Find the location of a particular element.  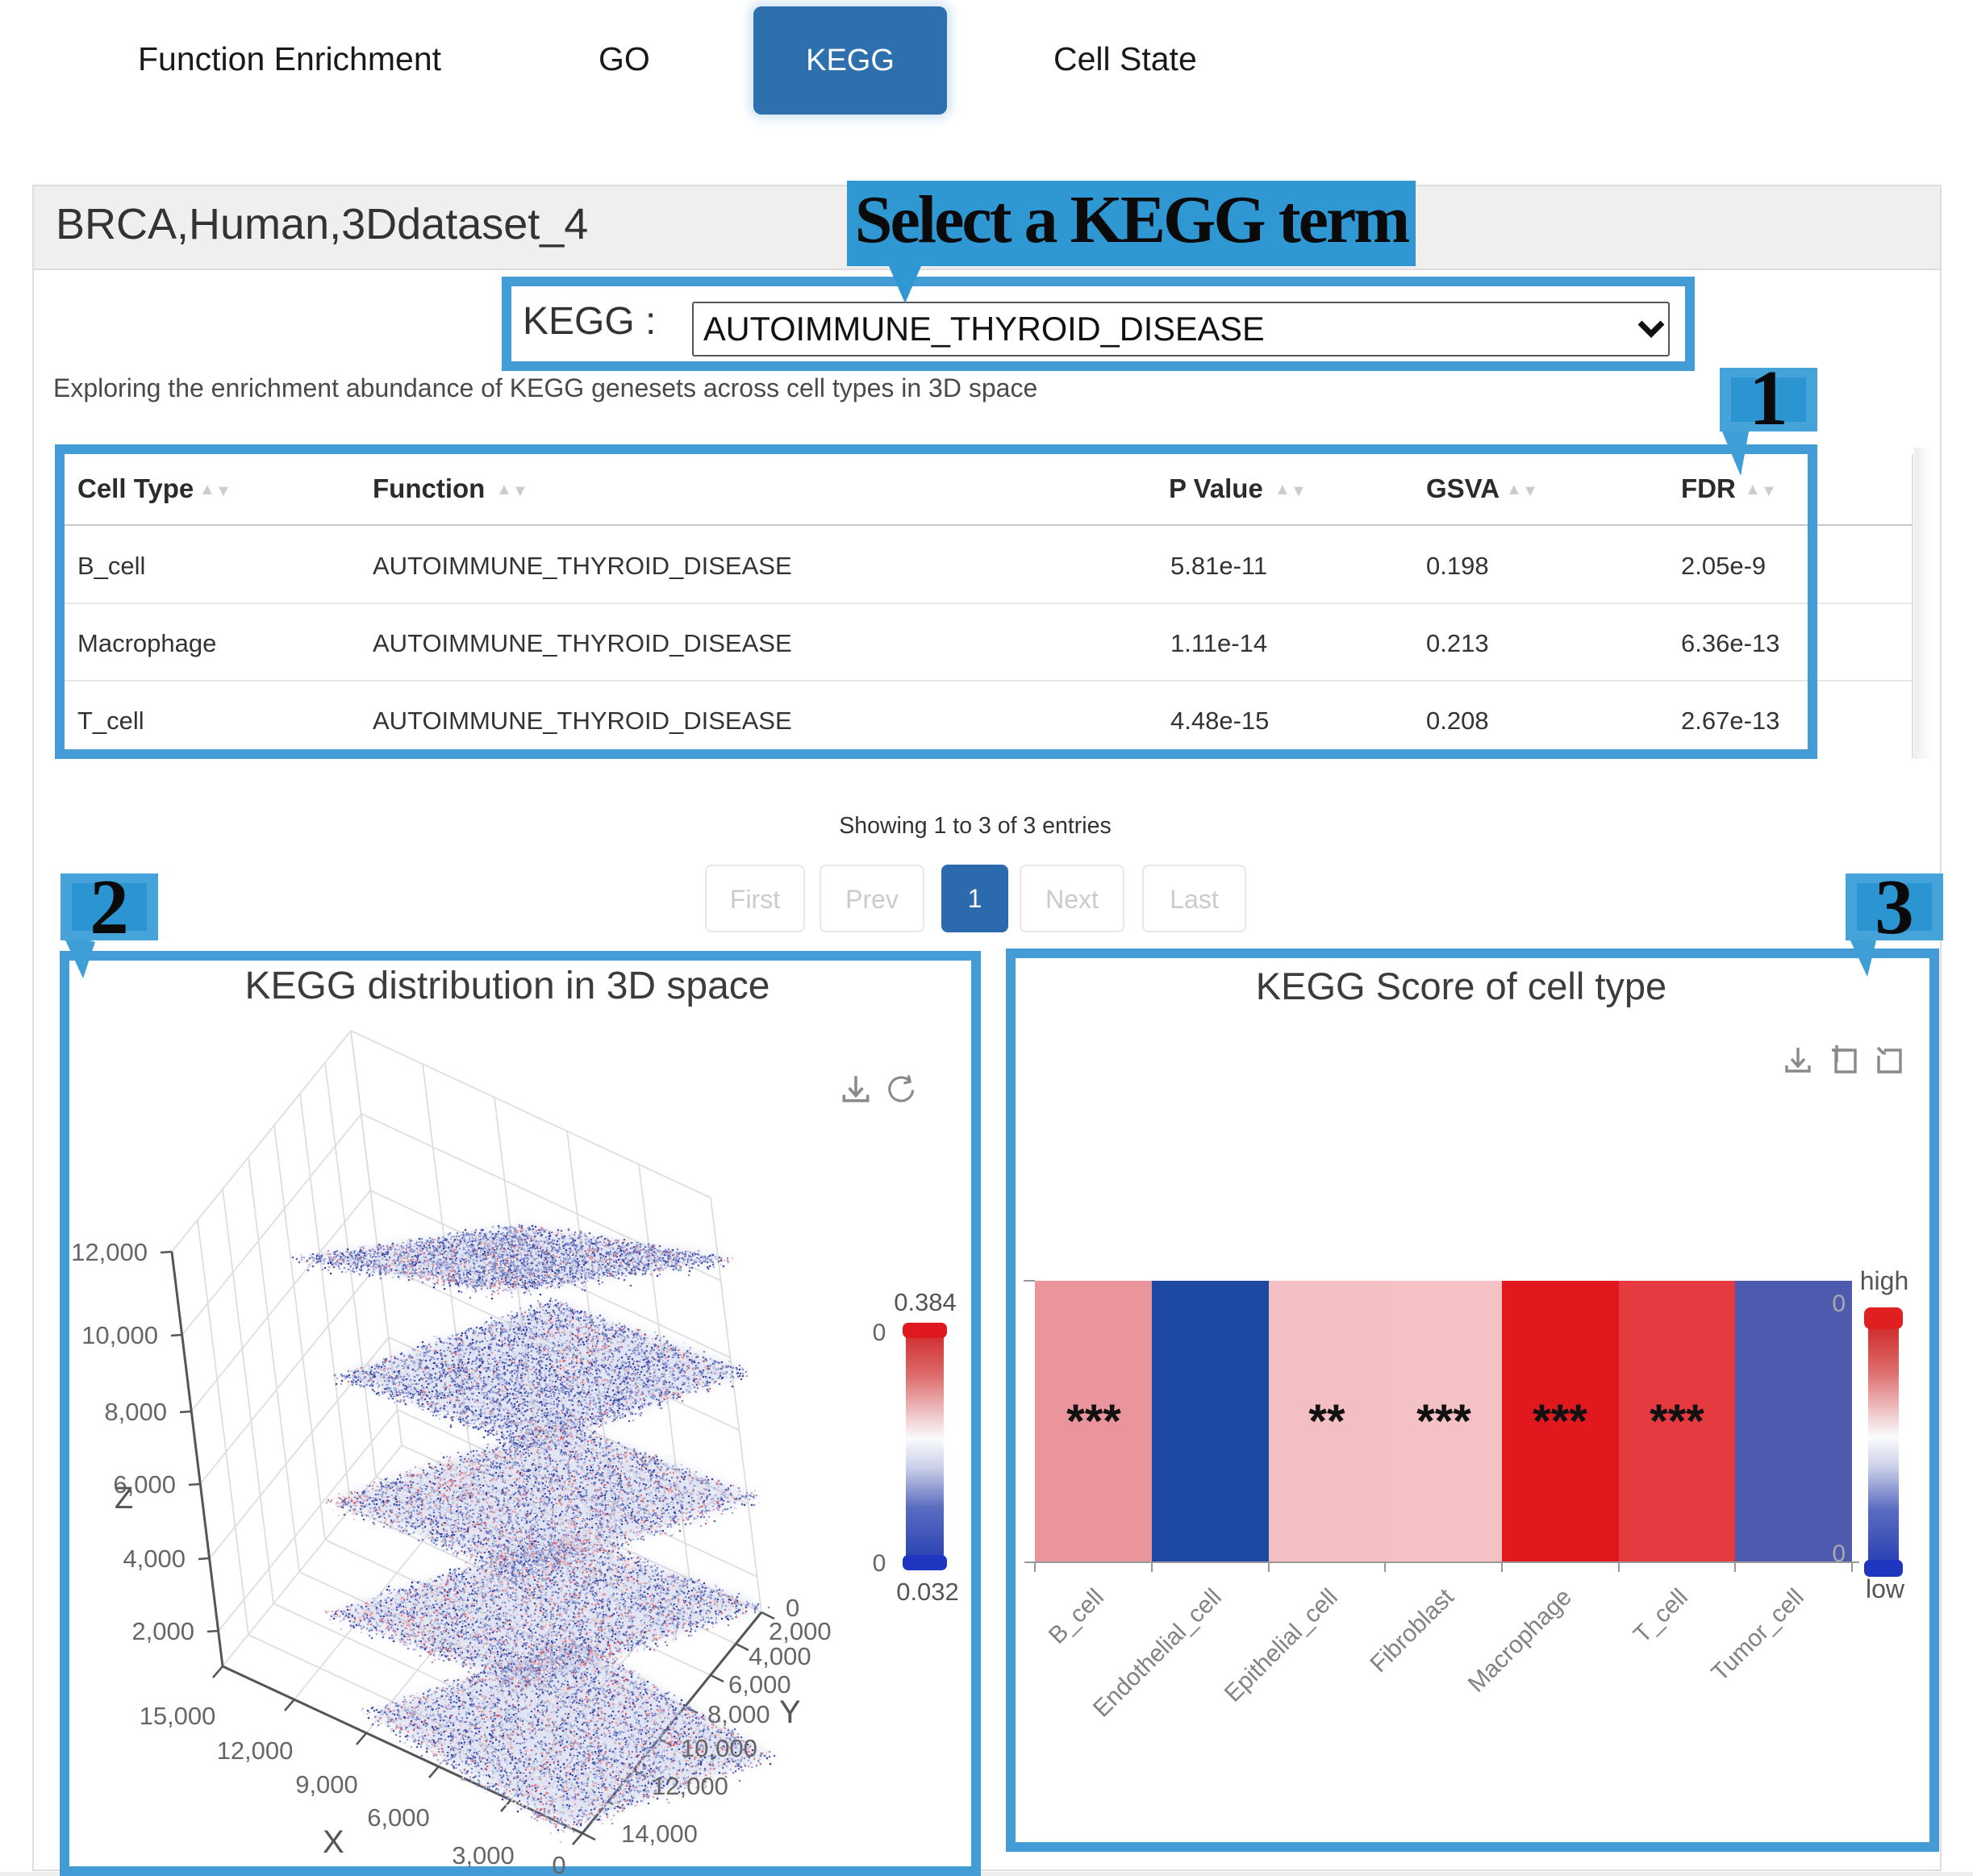

svg-text: T_cell is located at coordinates (110, 721).